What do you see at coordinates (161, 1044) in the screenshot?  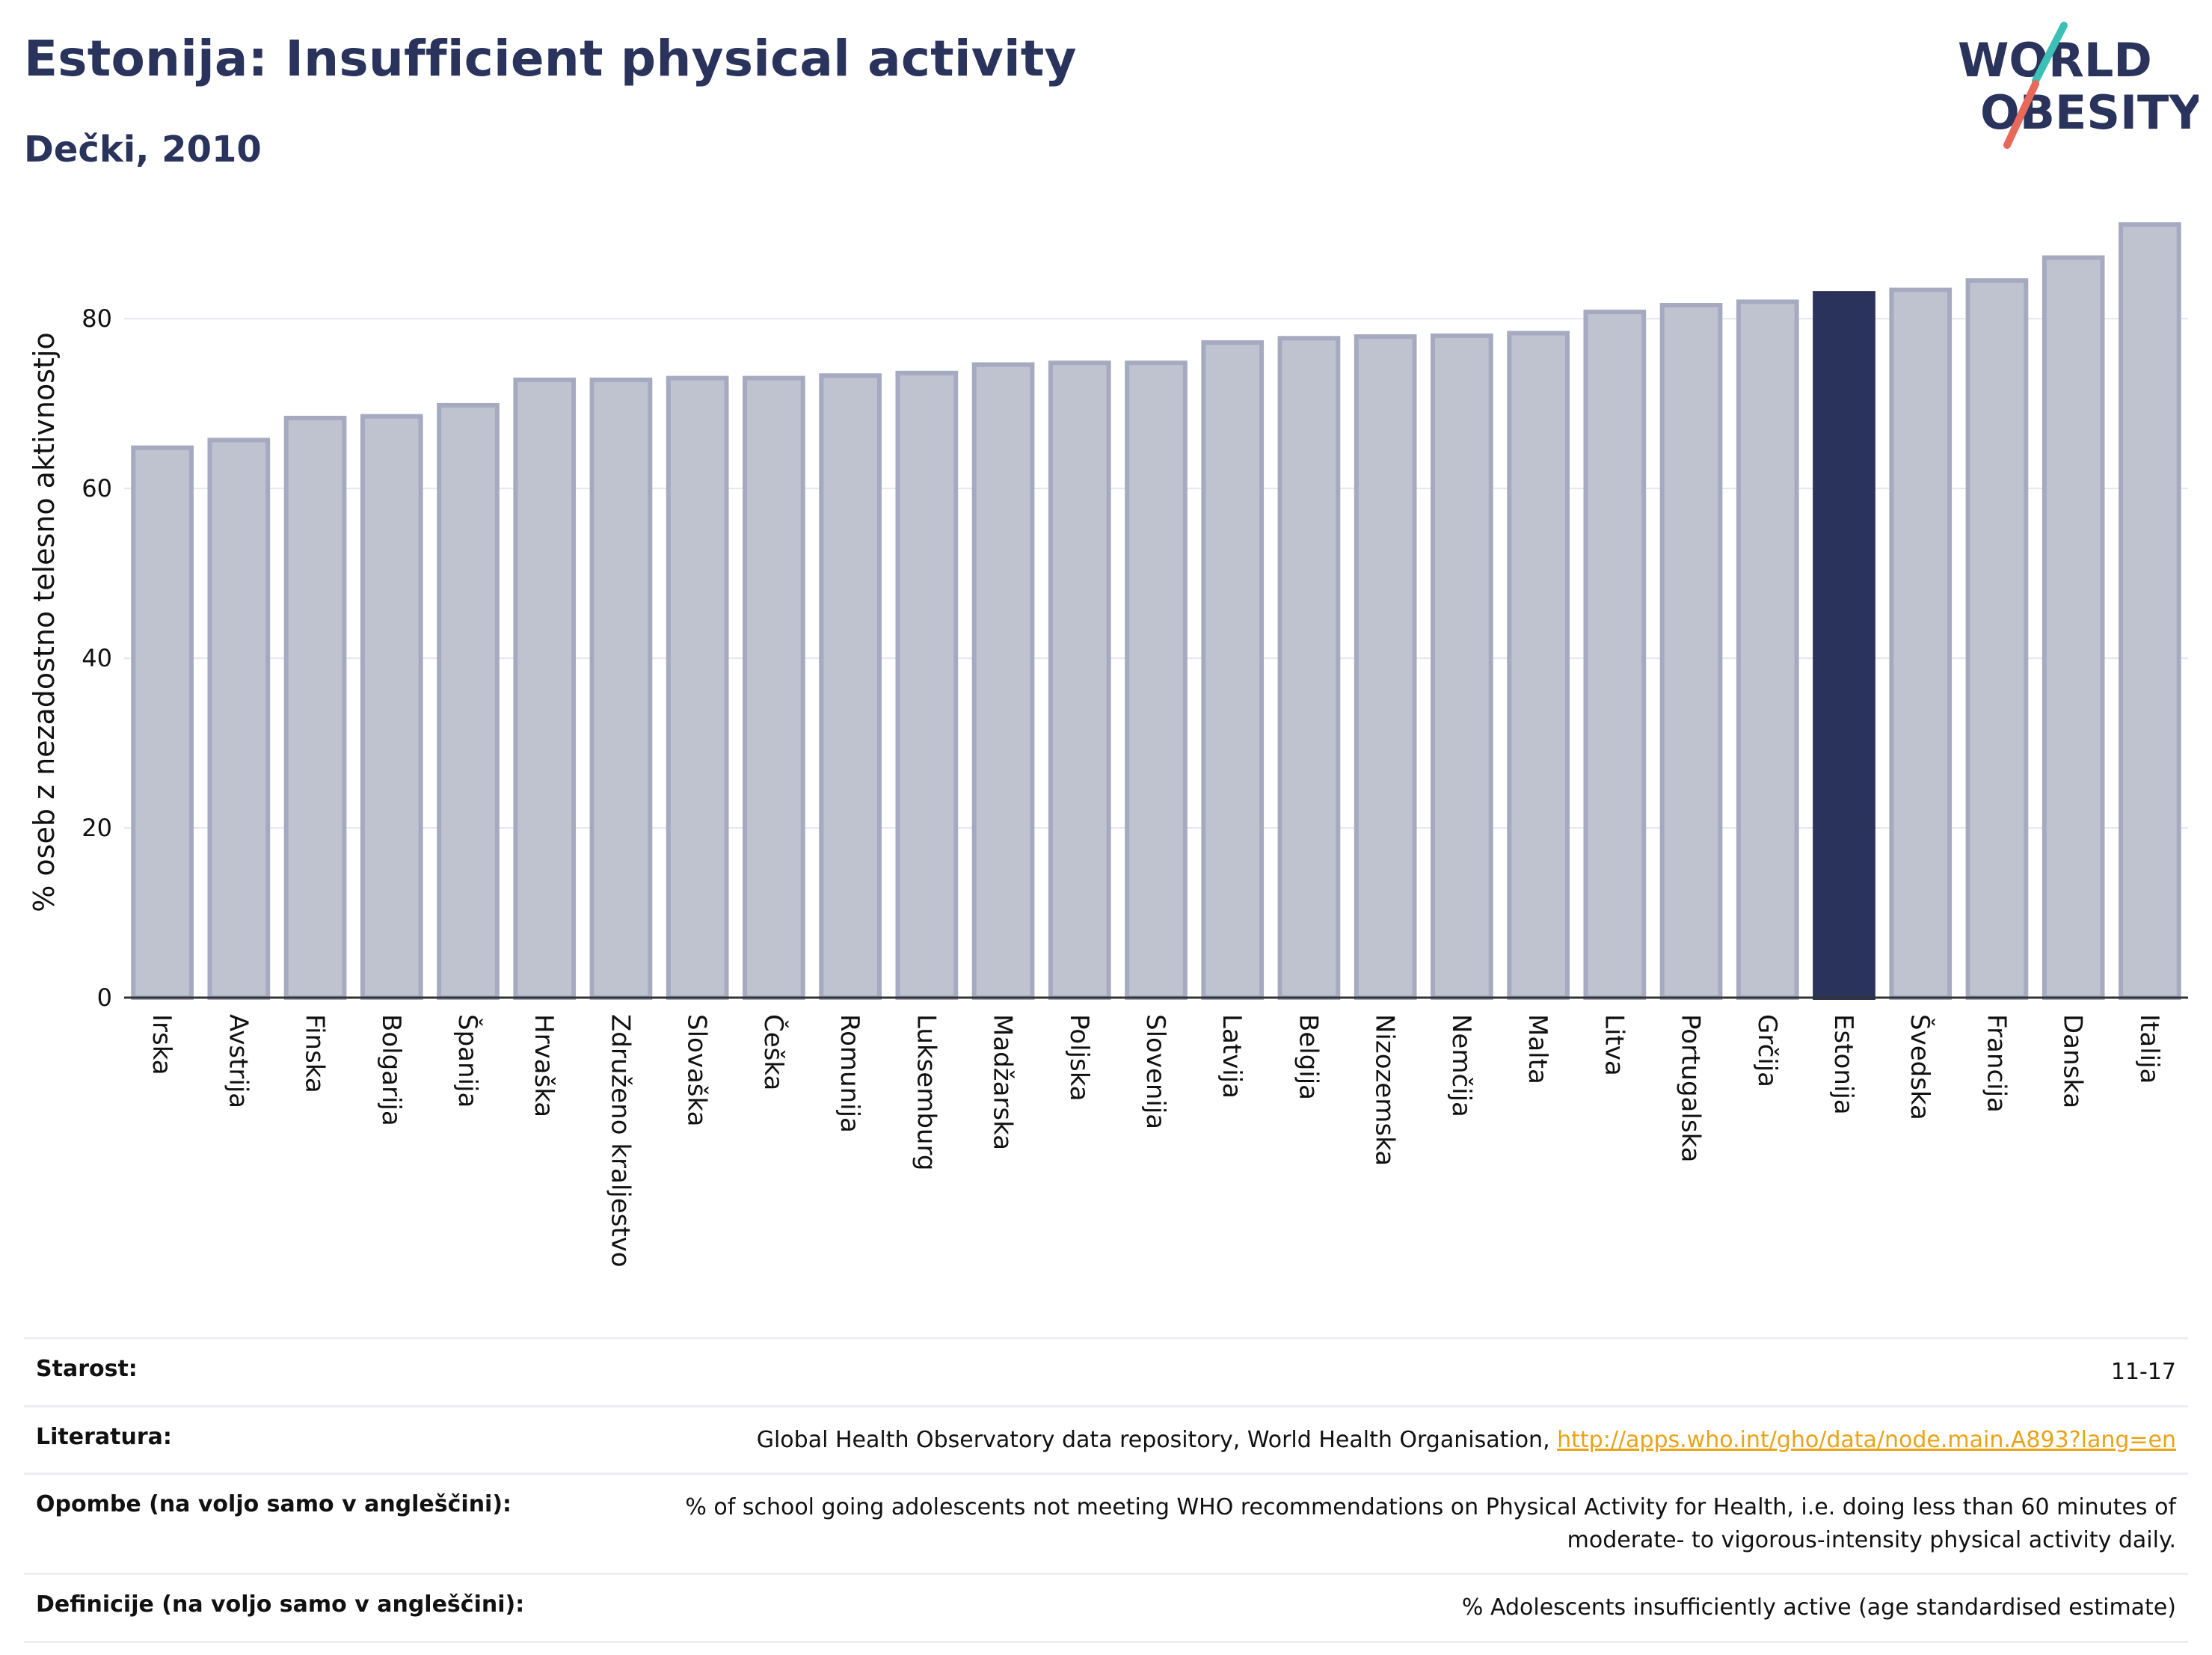 I see `x-tick-label: Irska` at bounding box center [161, 1044].